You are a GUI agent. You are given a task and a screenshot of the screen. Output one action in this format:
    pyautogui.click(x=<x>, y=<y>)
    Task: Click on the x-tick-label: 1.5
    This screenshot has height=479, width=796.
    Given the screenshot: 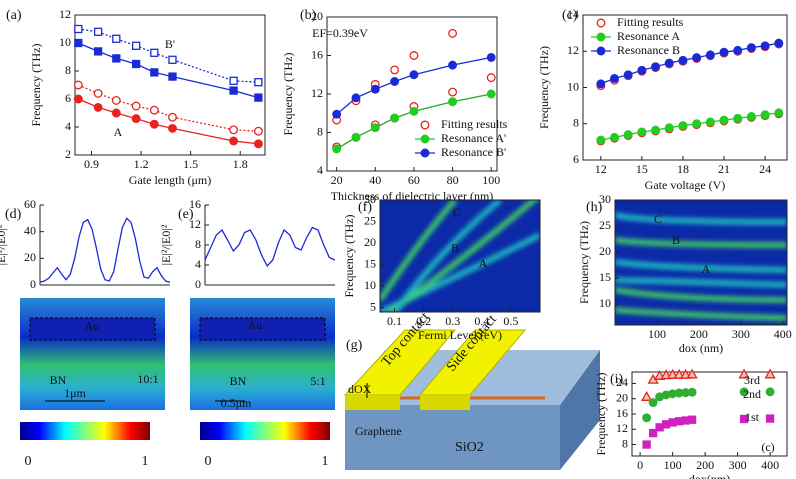 What is the action you would take?
    pyautogui.click(x=190, y=164)
    